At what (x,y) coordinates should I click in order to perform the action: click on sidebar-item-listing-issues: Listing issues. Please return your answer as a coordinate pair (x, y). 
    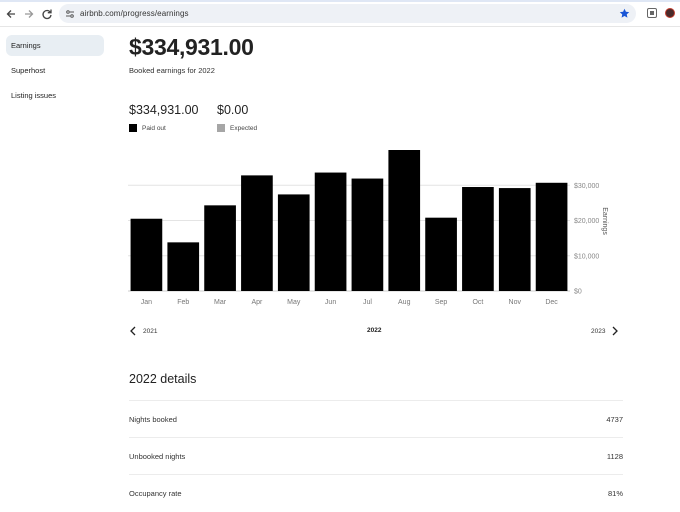
    Looking at the image, I should click on (55, 95).